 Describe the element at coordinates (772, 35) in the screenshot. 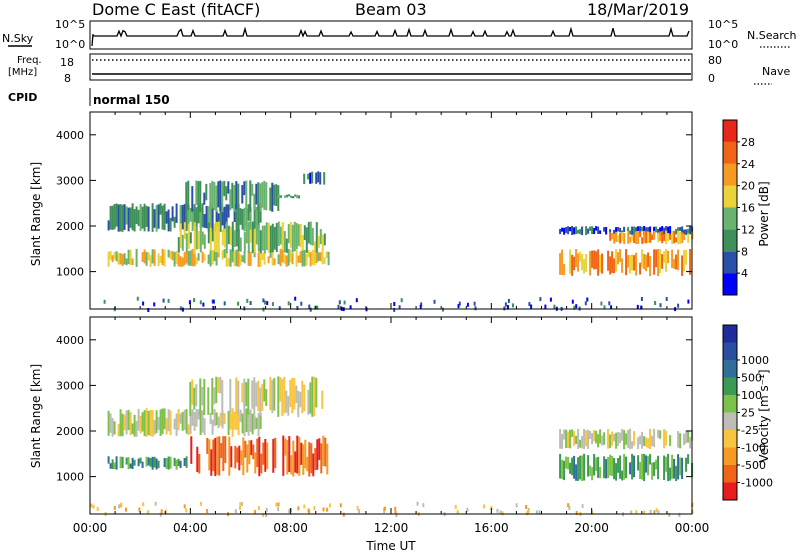

I see `nsearch-label: N.Search` at that location.